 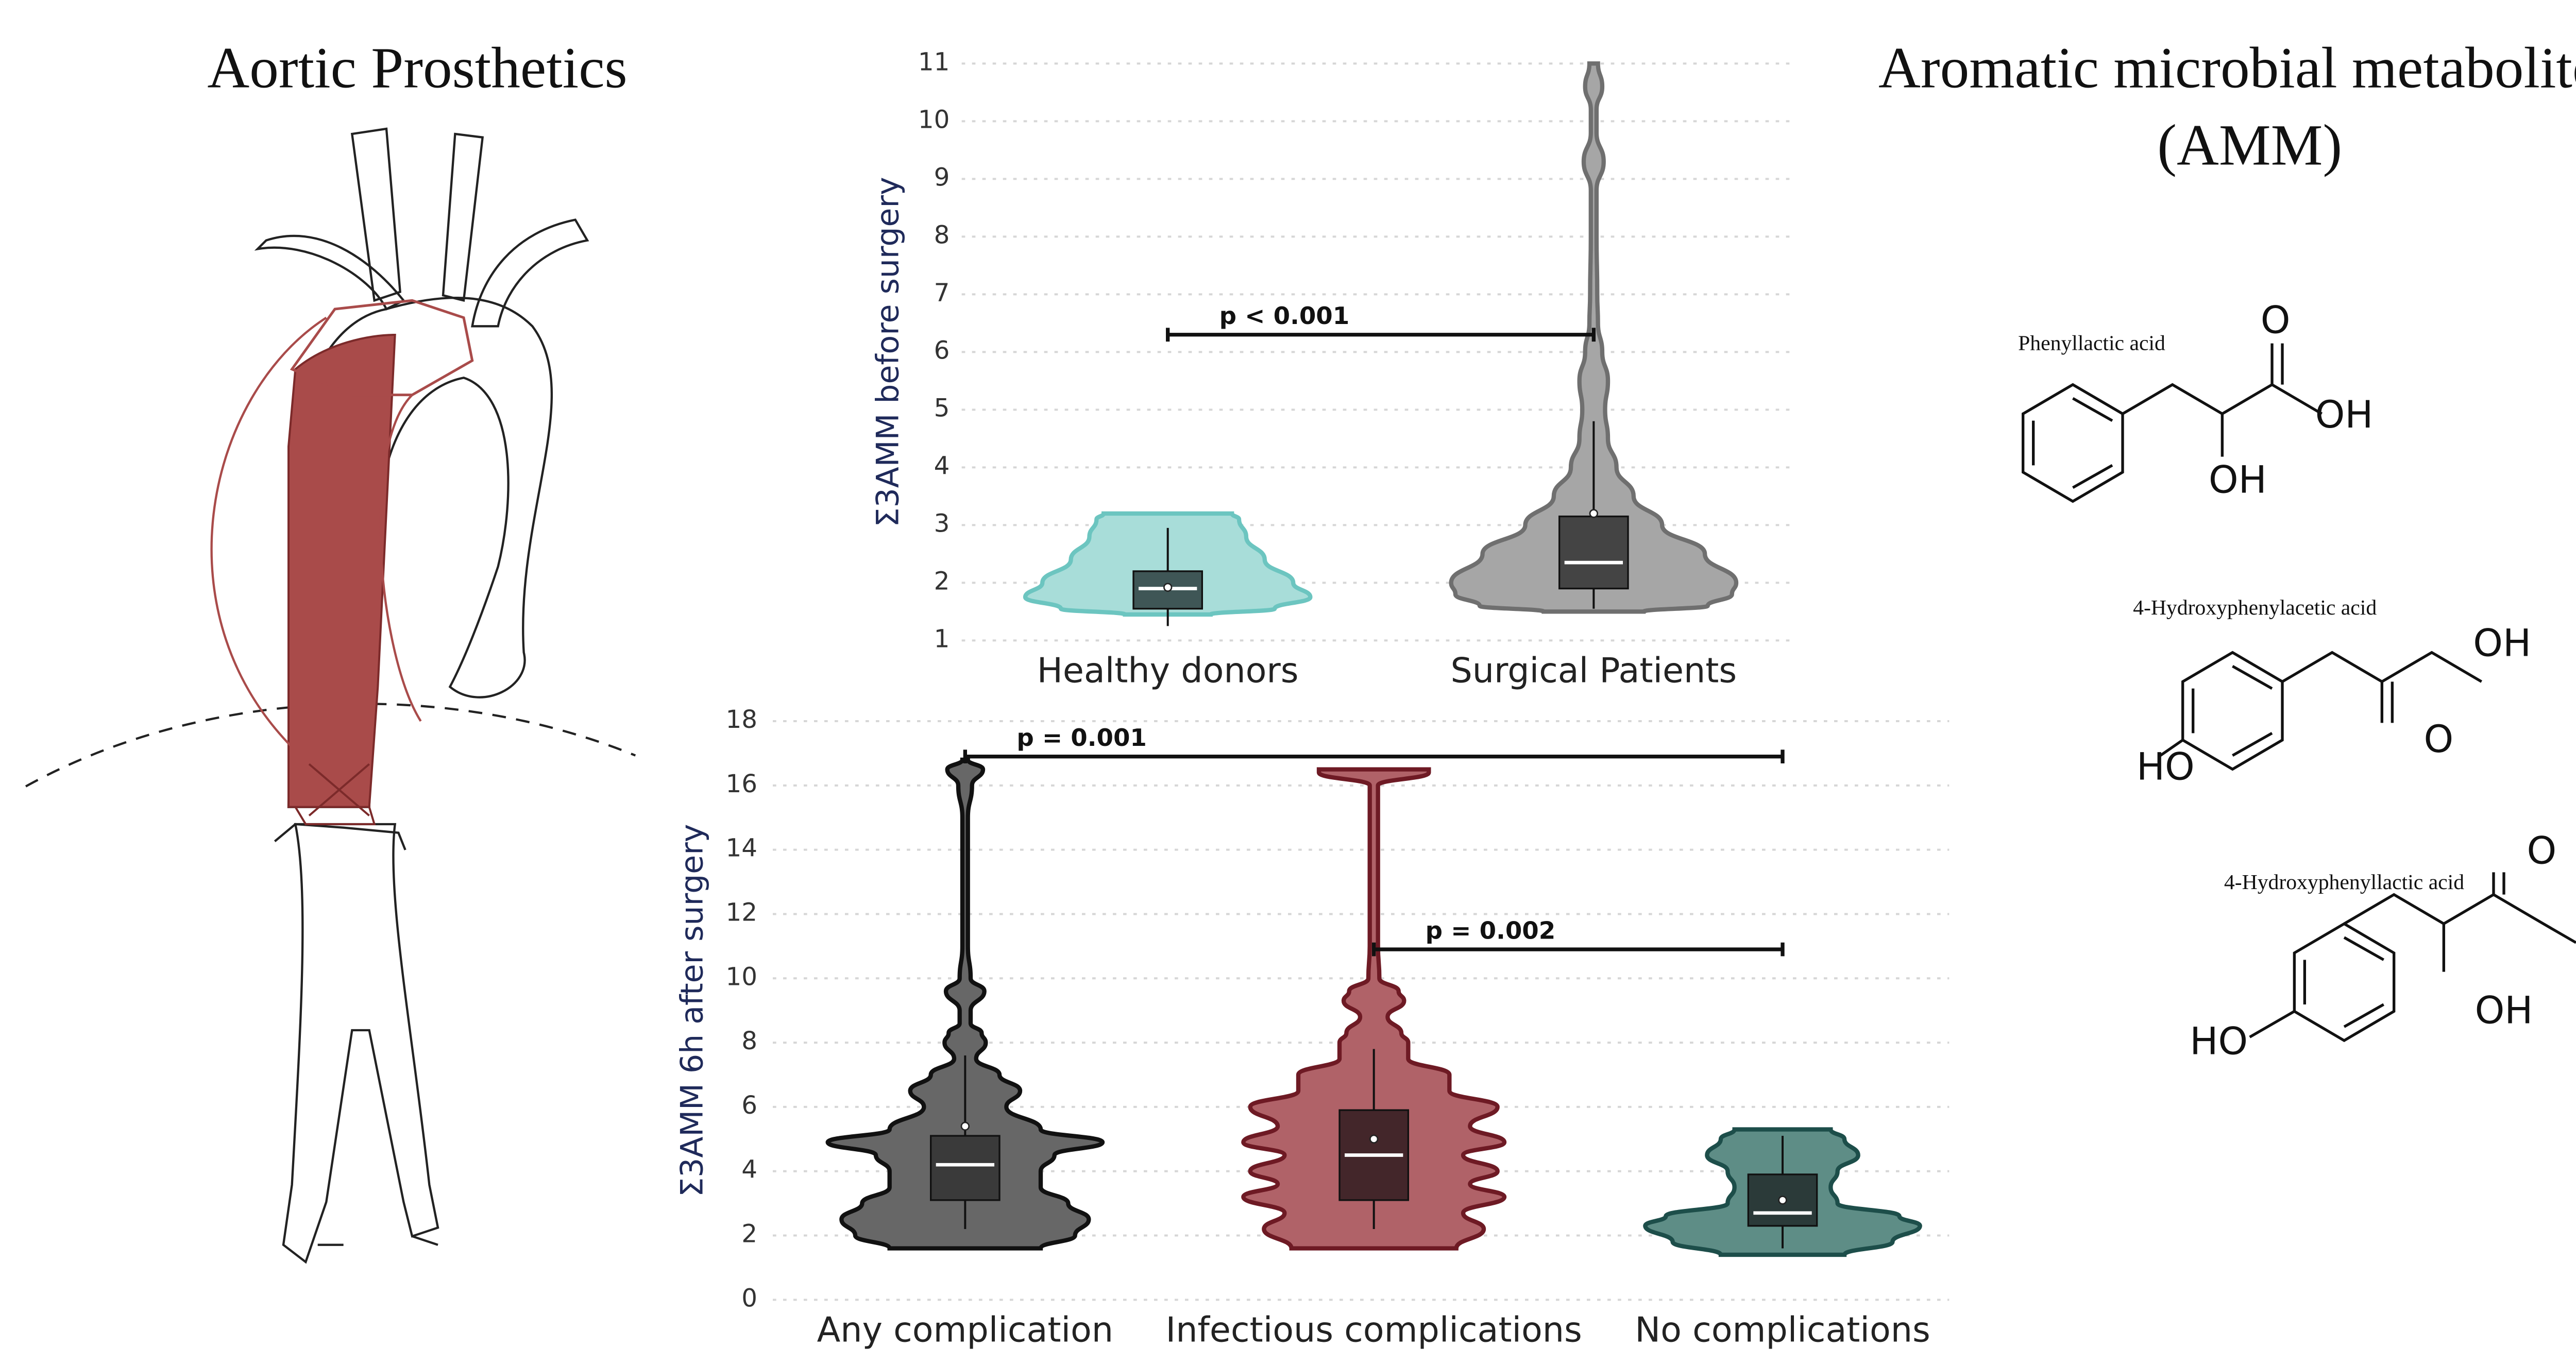 What do you see at coordinates (1783, 1330) in the screenshot?
I see `x-tick-label: No complications` at bounding box center [1783, 1330].